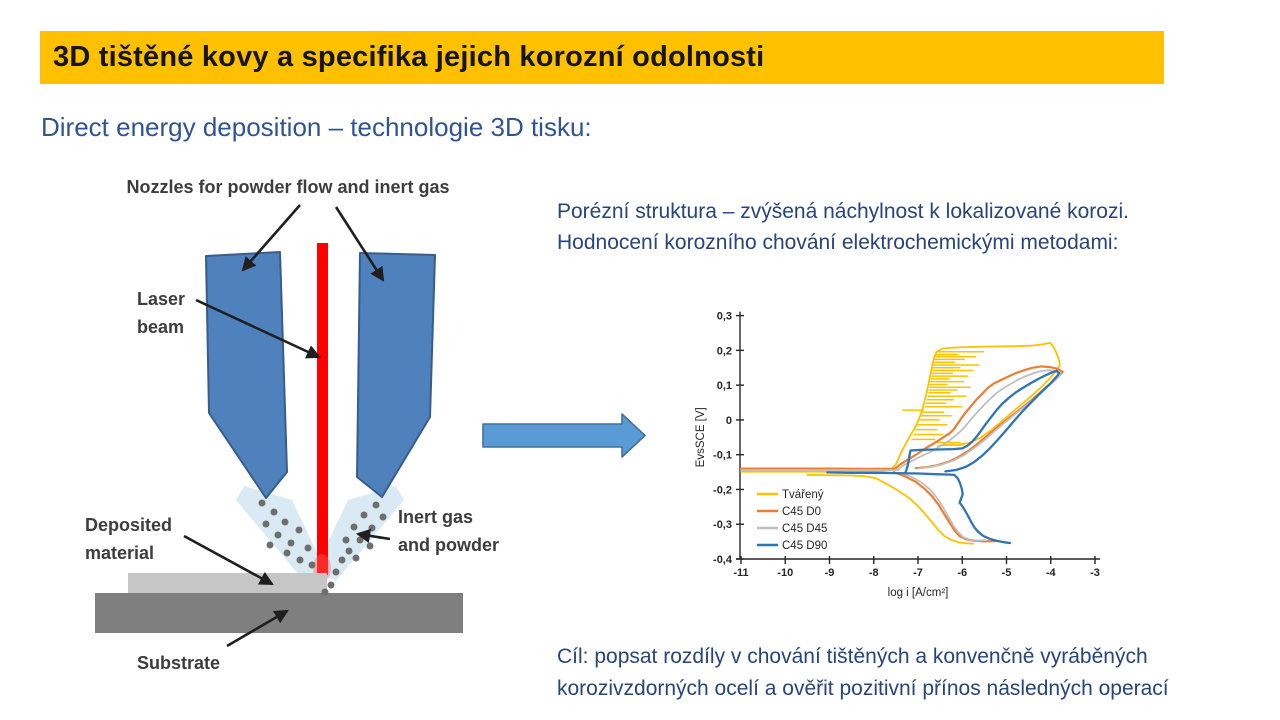 This screenshot has width=1280, height=720. What do you see at coordinates (246, 375) in the screenshot?
I see `nozzle-left` at bounding box center [246, 375].